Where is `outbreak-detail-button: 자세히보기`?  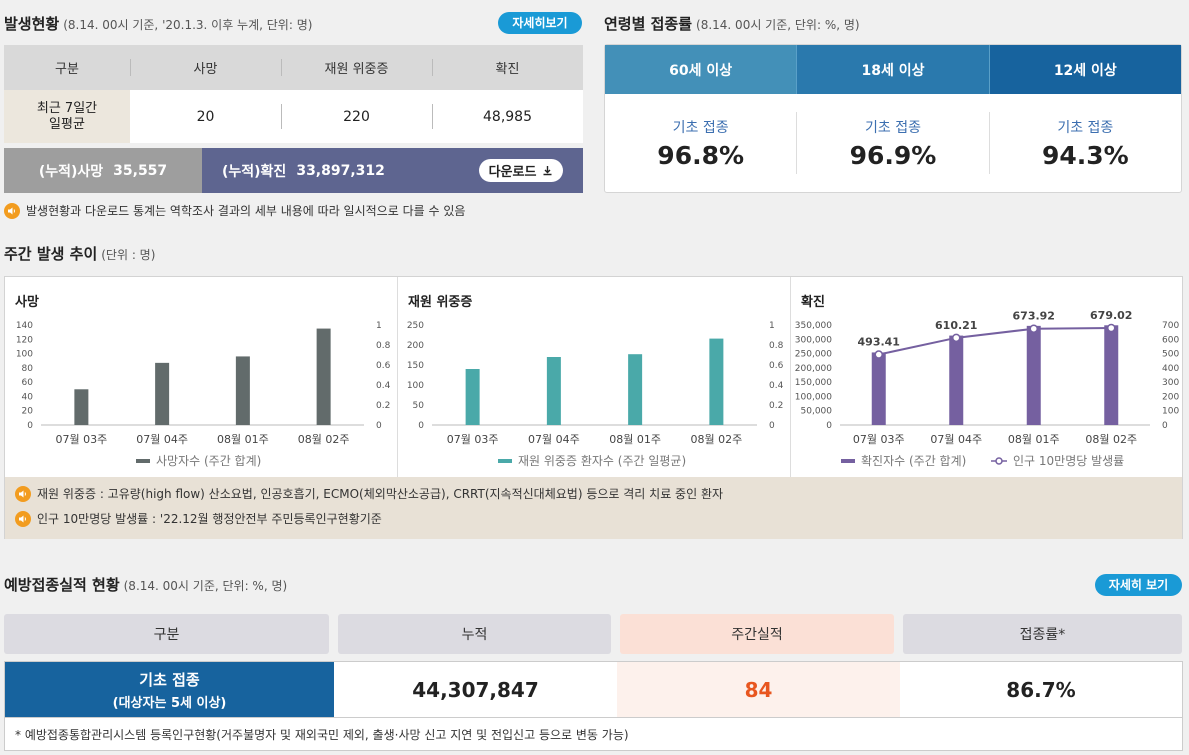 outbreak-detail-button: 자세히보기 is located at coordinates (540, 23).